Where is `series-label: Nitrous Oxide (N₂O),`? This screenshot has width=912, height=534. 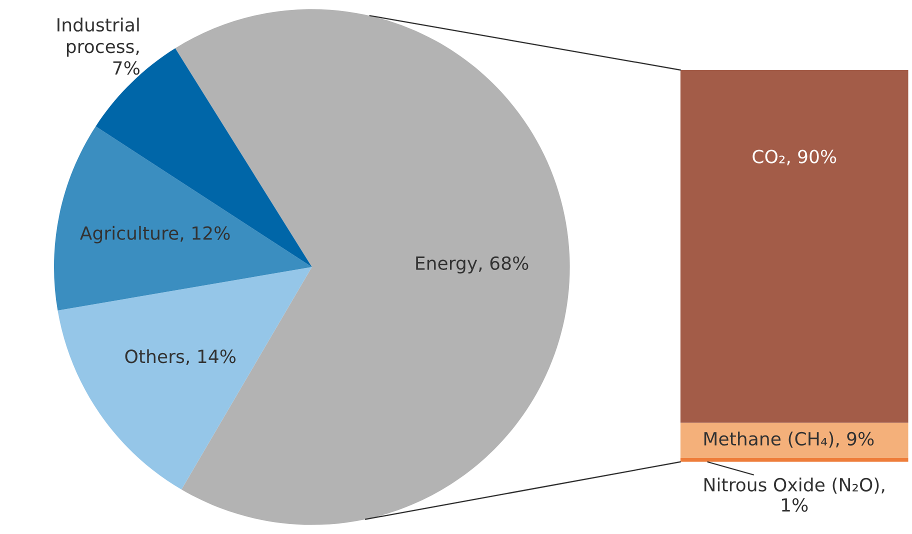 series-label: Nitrous Oxide (N₂O), is located at coordinates (794, 486).